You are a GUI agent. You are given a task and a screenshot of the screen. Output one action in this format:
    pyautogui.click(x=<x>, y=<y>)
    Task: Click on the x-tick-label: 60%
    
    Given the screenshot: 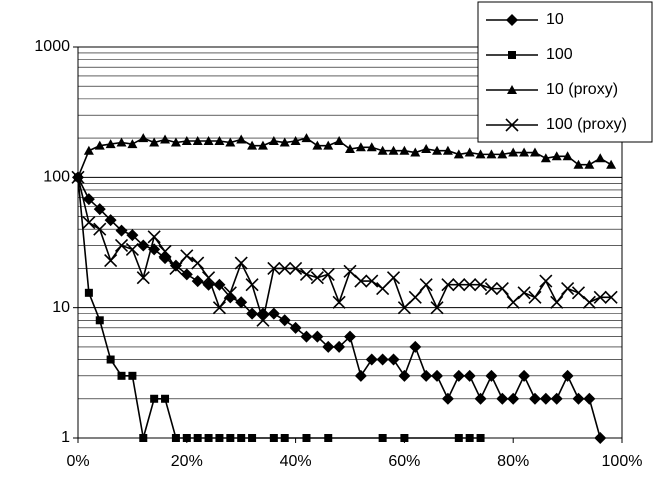 What is the action you would take?
    pyautogui.click(x=404, y=461)
    